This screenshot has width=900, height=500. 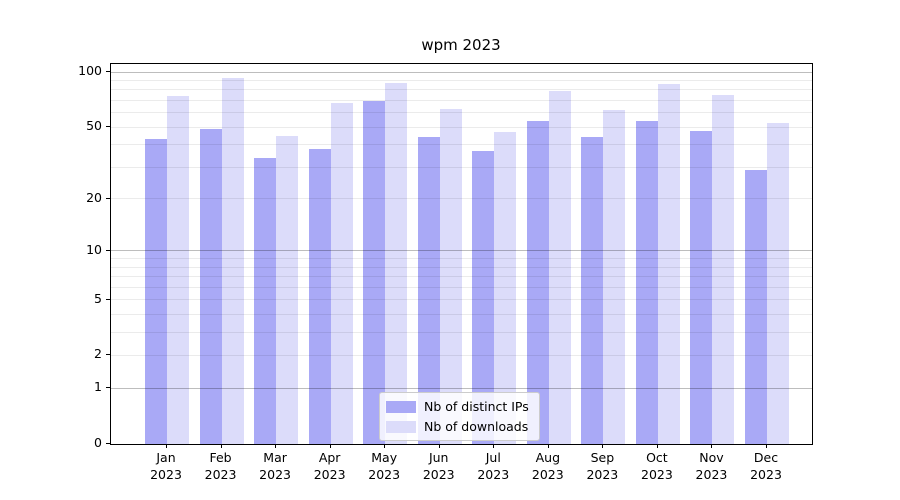 I want to click on x-tick-month: Jul, so click(x=493, y=457).